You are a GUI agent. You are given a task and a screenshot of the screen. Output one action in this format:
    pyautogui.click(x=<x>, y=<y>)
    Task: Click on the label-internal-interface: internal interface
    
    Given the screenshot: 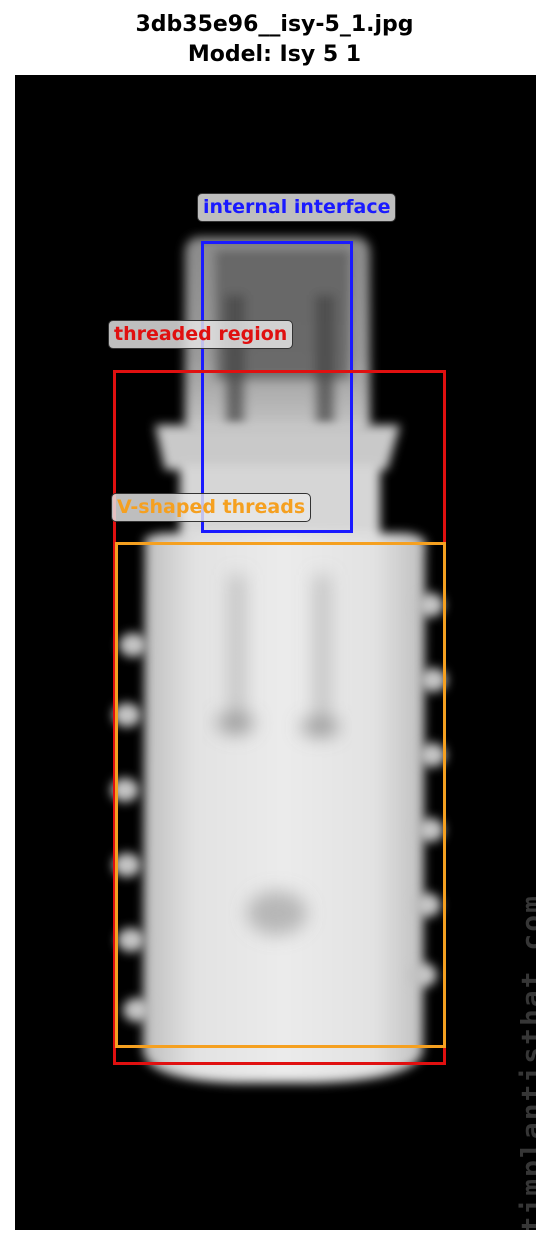 What is the action you would take?
    pyautogui.click(x=297, y=207)
    